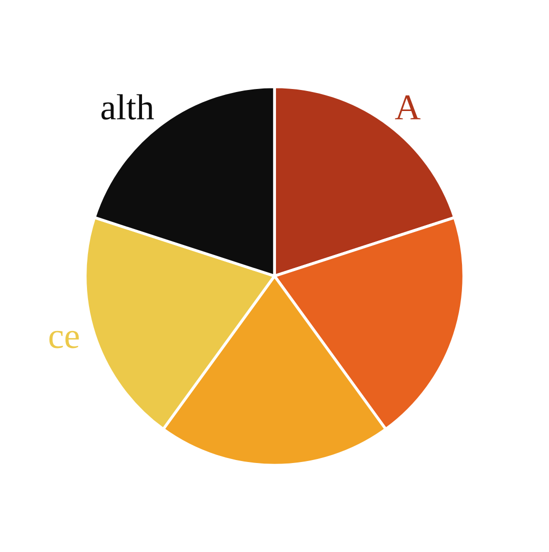 This screenshot has height=552, width=549. I want to click on slice-label: A, so click(407, 107).